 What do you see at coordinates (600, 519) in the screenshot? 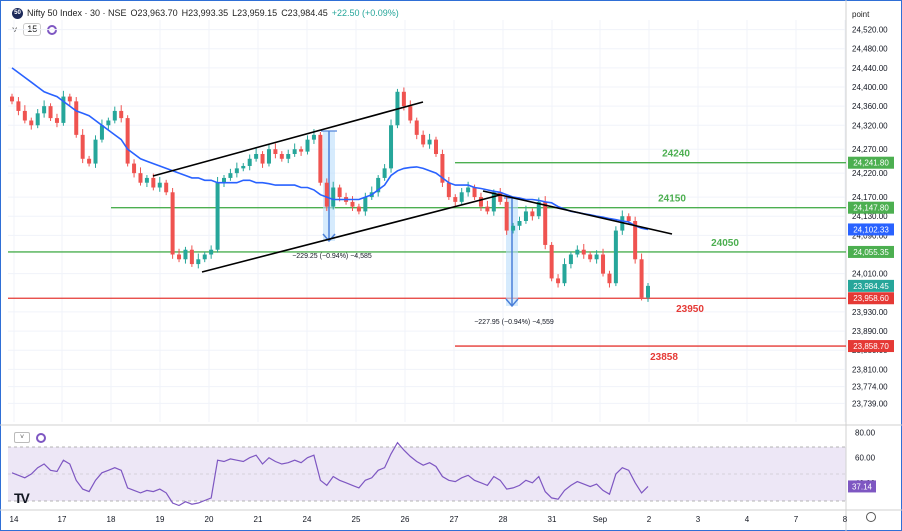
I see `time-tick-label: Sep` at bounding box center [600, 519].